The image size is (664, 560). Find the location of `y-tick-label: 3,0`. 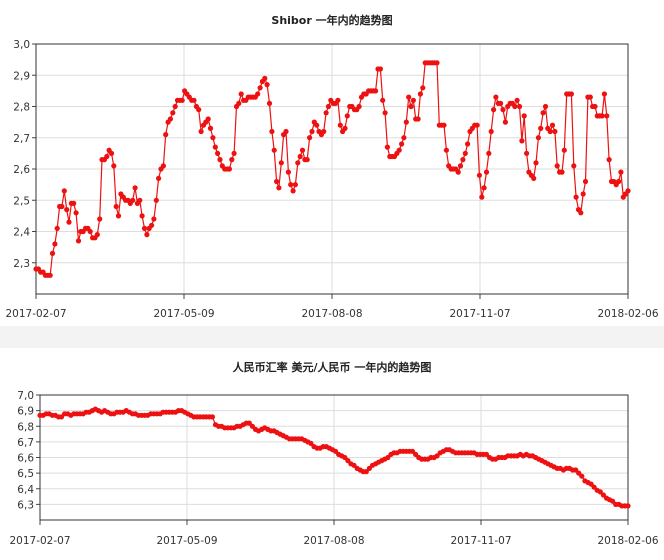

y-tick-label: 3,0 is located at coordinates (21, 45).